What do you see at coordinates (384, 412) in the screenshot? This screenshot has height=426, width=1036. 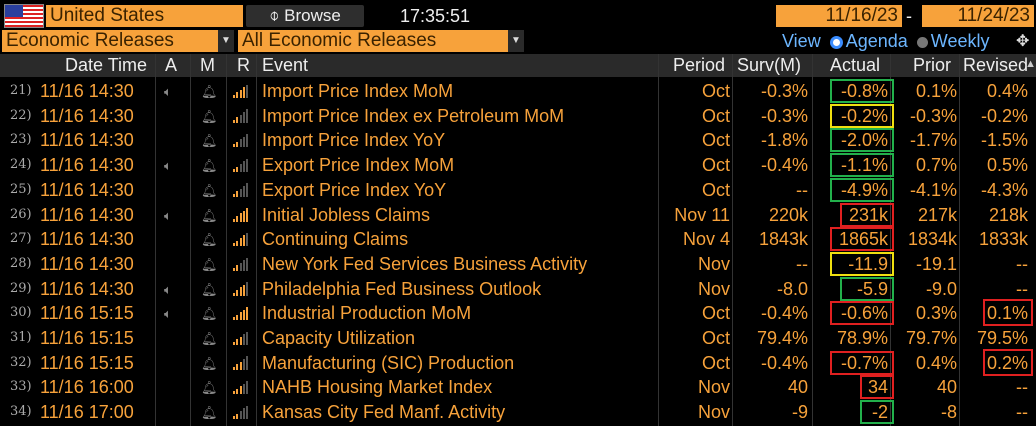 I see `event-name: Kansas City Fed Manf. Activity` at bounding box center [384, 412].